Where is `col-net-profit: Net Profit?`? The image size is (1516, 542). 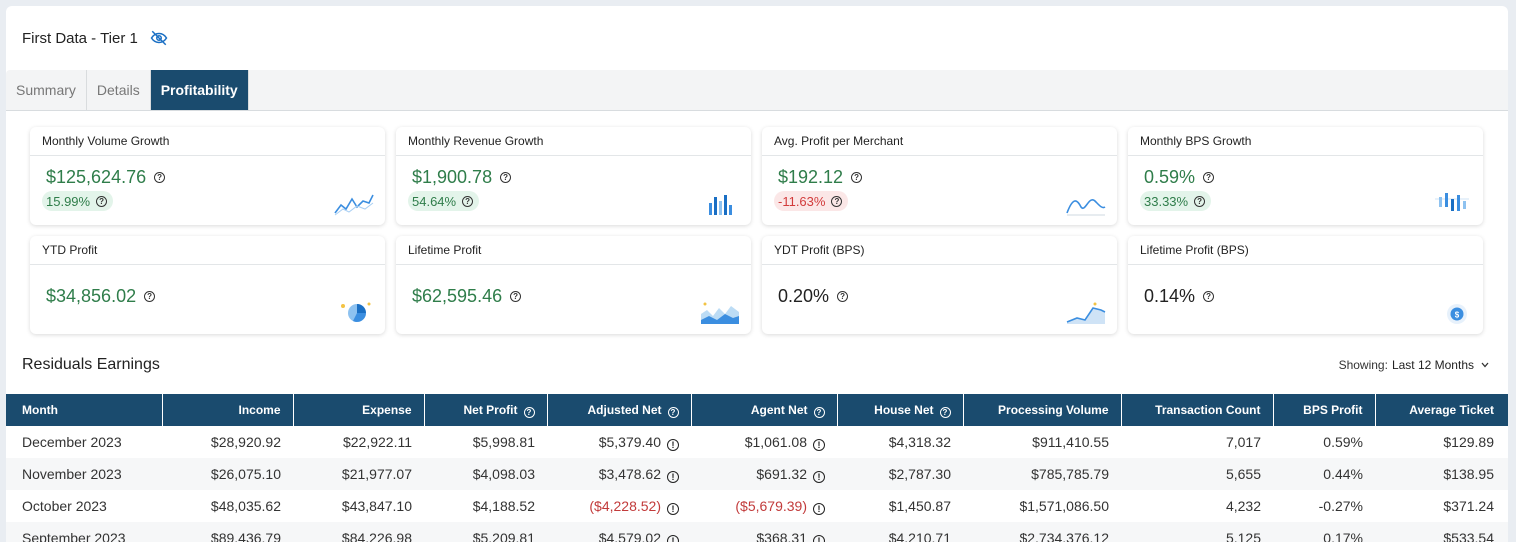
col-net-profit: Net Profit? is located at coordinates (486, 410).